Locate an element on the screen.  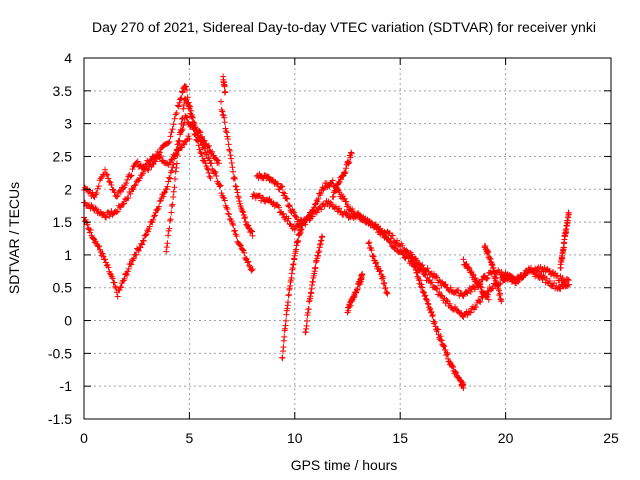
series-track-o is located at coordinates (476, 279).